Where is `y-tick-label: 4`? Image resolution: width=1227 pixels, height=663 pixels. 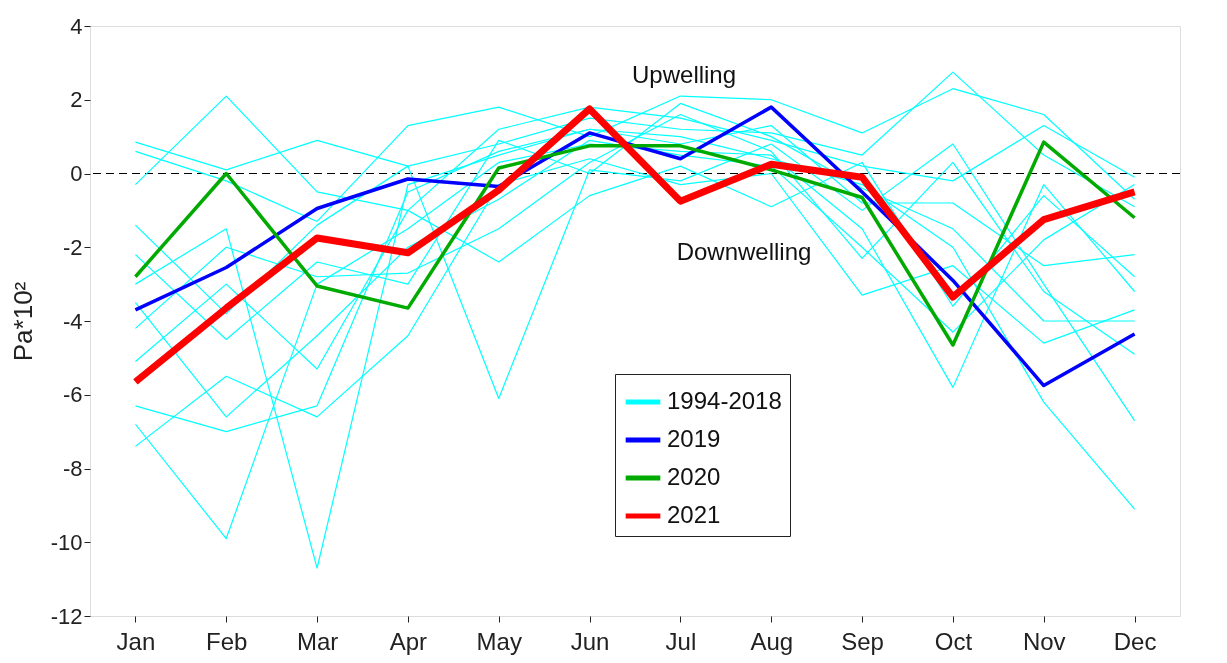
y-tick-label: 4 is located at coordinates (76, 26).